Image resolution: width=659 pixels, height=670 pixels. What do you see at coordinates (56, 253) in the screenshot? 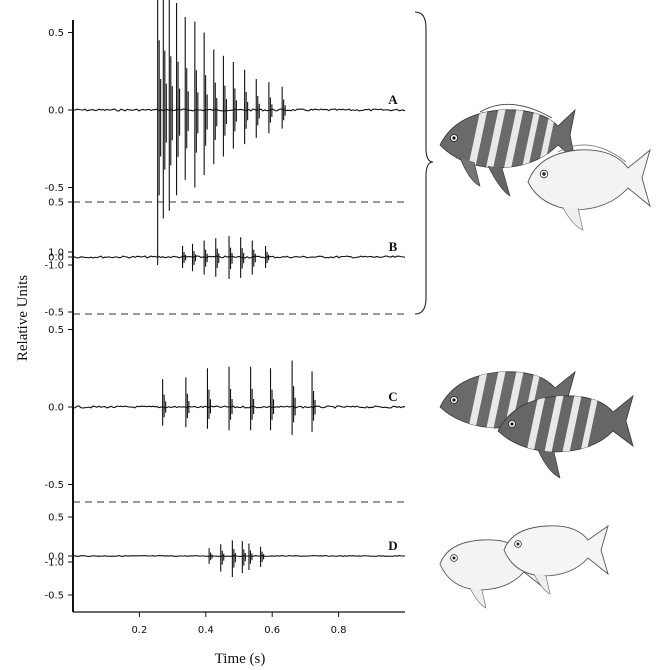
I see `y-tick-label: 1.0` at bounding box center [56, 253].